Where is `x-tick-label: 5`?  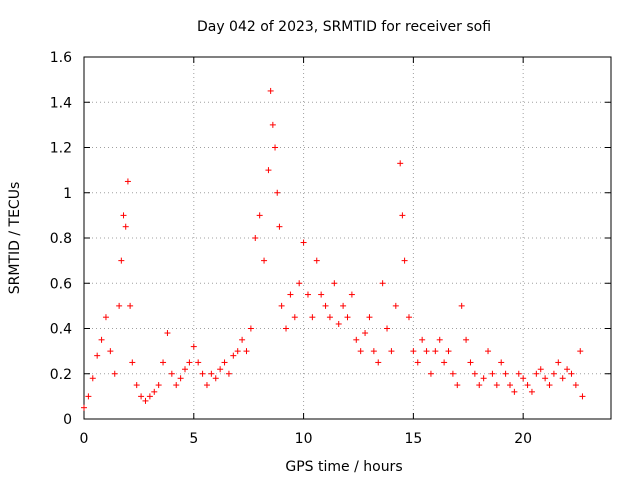
x-tick-label: 5 is located at coordinates (193, 439).